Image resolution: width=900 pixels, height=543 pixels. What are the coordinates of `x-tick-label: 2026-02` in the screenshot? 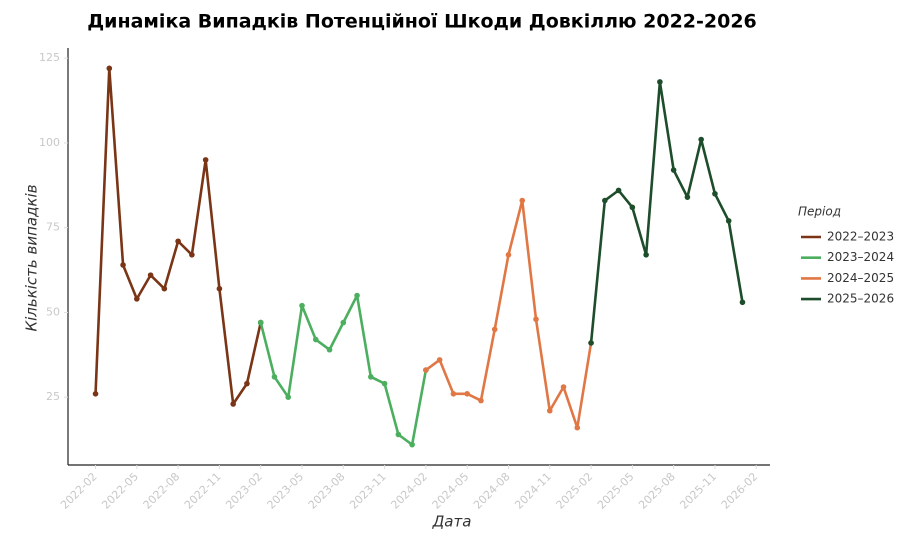 It's located at (740, 491).